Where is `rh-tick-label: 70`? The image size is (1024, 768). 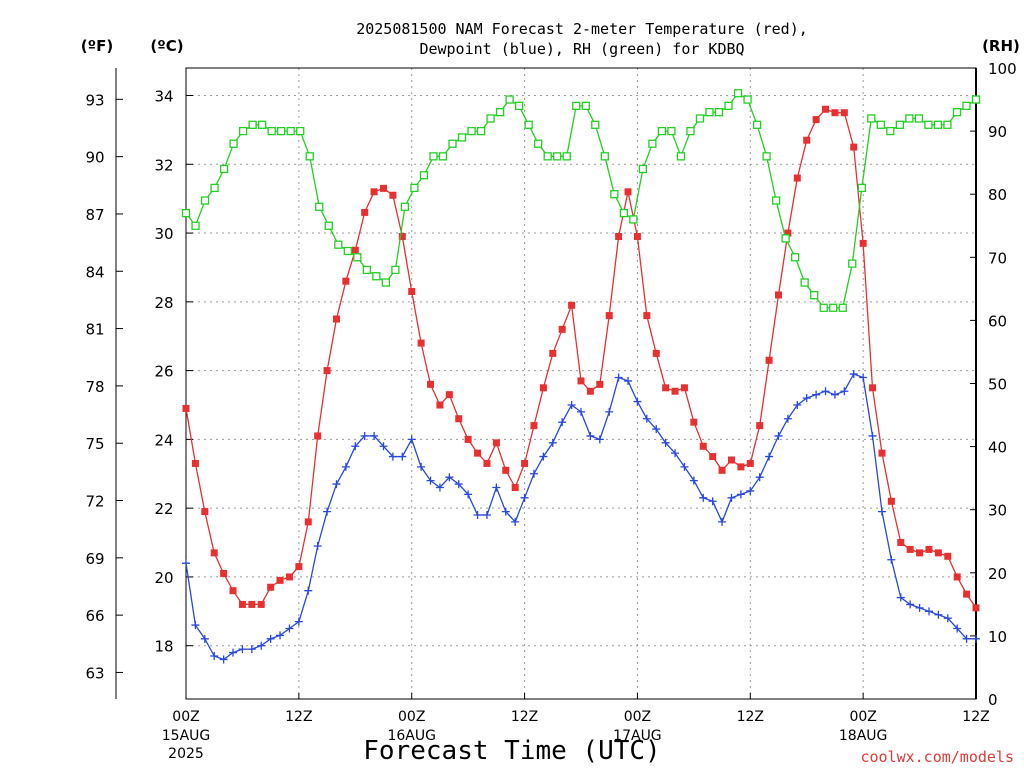 rh-tick-label: 70 is located at coordinates (997, 258).